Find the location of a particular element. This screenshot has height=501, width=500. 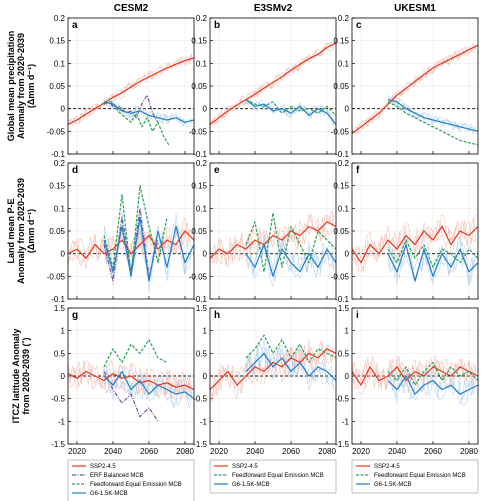

row-label-line: from 2020-2039 (˚) is located at coordinates (26, 375).